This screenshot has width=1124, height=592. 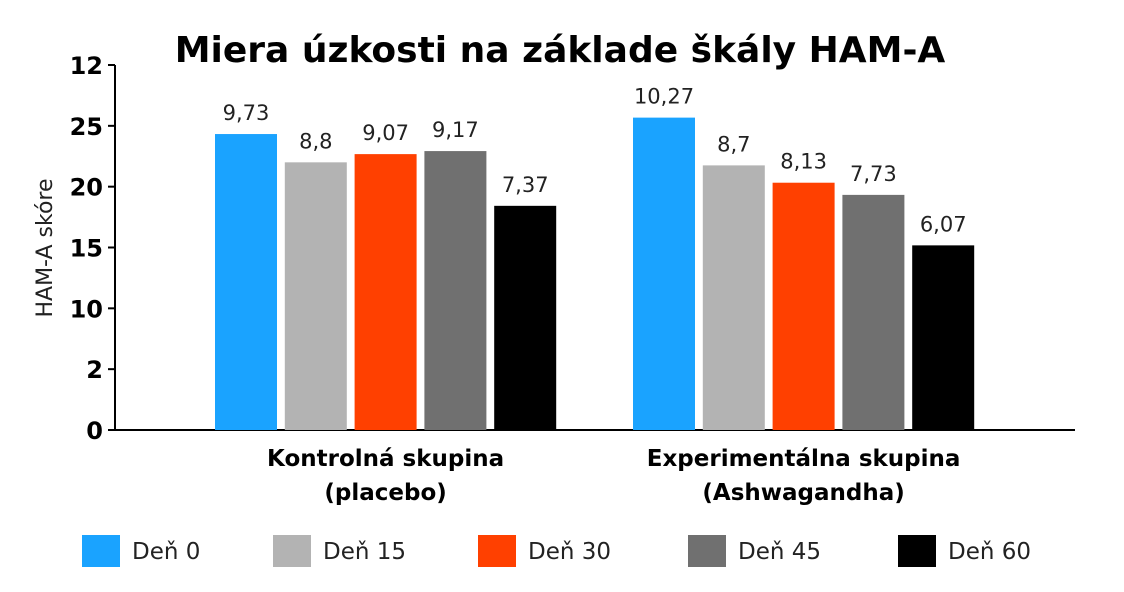 What do you see at coordinates (873, 174) in the screenshot?
I see `data-label: 7,73` at bounding box center [873, 174].